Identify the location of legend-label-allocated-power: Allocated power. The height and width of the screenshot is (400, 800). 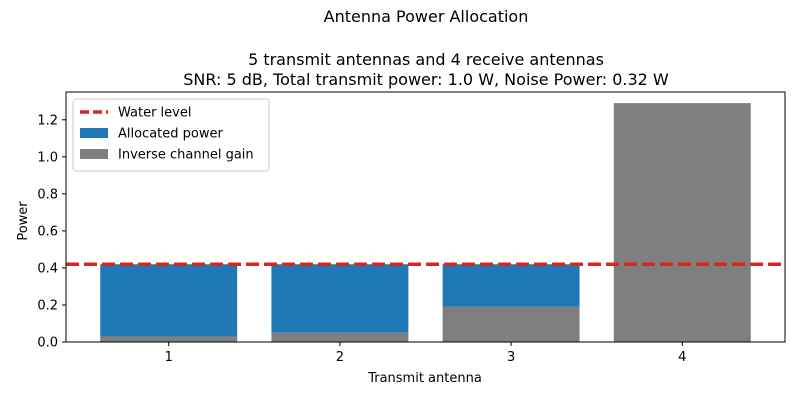
(170, 134).